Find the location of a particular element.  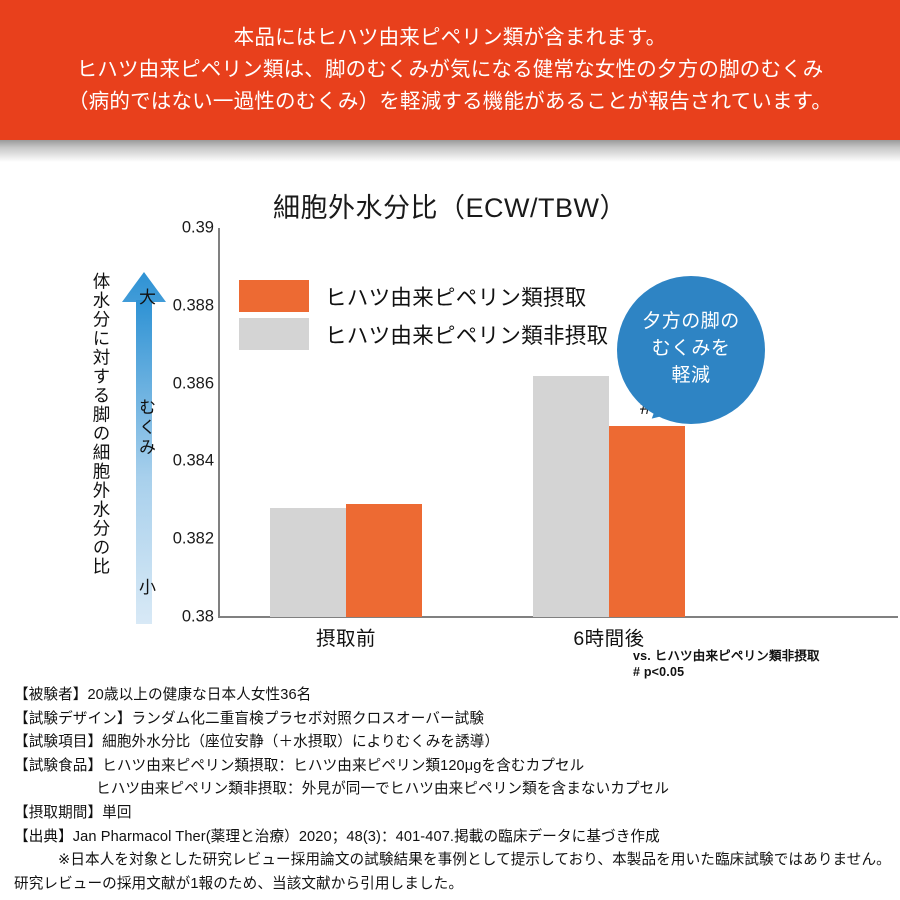

legend-label-intake: ヒハツ由来ピペリン類摂取 is located at coordinates (456, 297).